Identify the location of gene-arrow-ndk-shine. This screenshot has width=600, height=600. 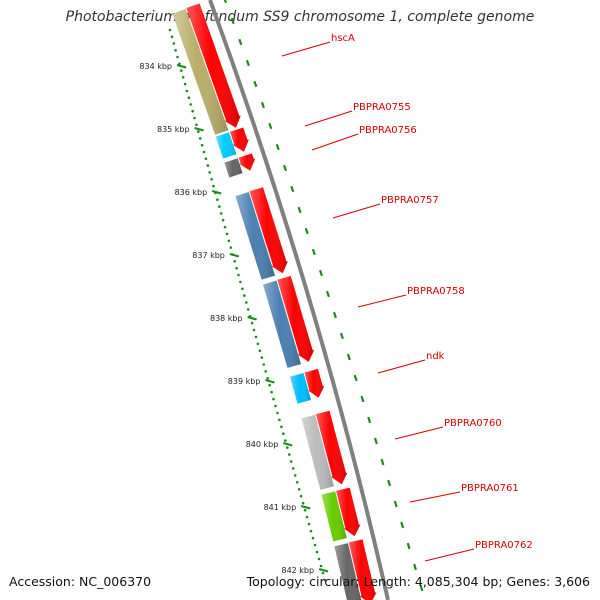
(314, 383).